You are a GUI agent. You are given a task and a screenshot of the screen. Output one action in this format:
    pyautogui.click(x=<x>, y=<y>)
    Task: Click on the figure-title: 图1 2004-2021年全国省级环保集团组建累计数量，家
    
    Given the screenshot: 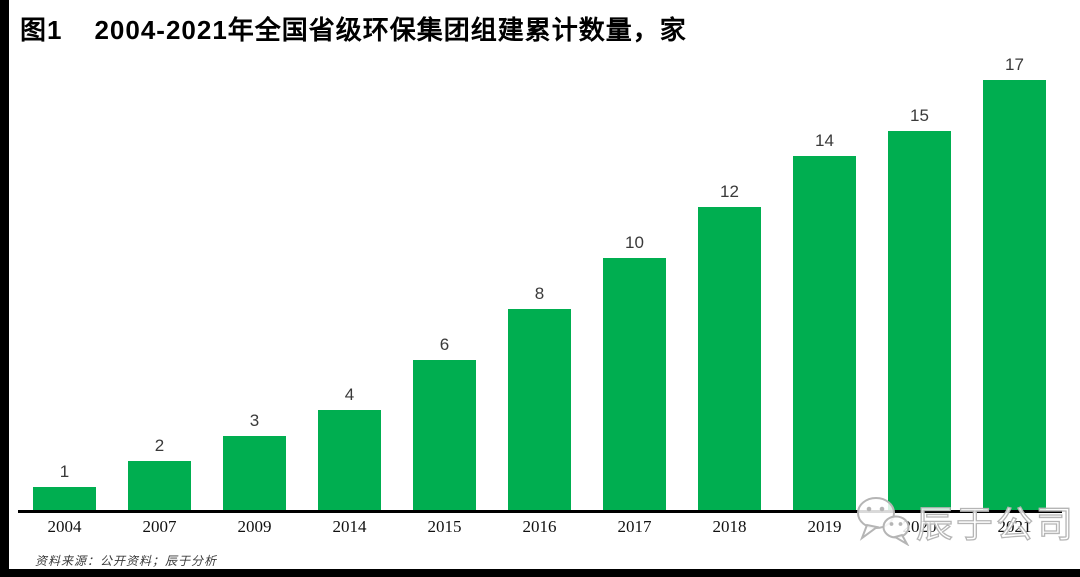 What is the action you would take?
    pyautogui.click(x=353, y=28)
    